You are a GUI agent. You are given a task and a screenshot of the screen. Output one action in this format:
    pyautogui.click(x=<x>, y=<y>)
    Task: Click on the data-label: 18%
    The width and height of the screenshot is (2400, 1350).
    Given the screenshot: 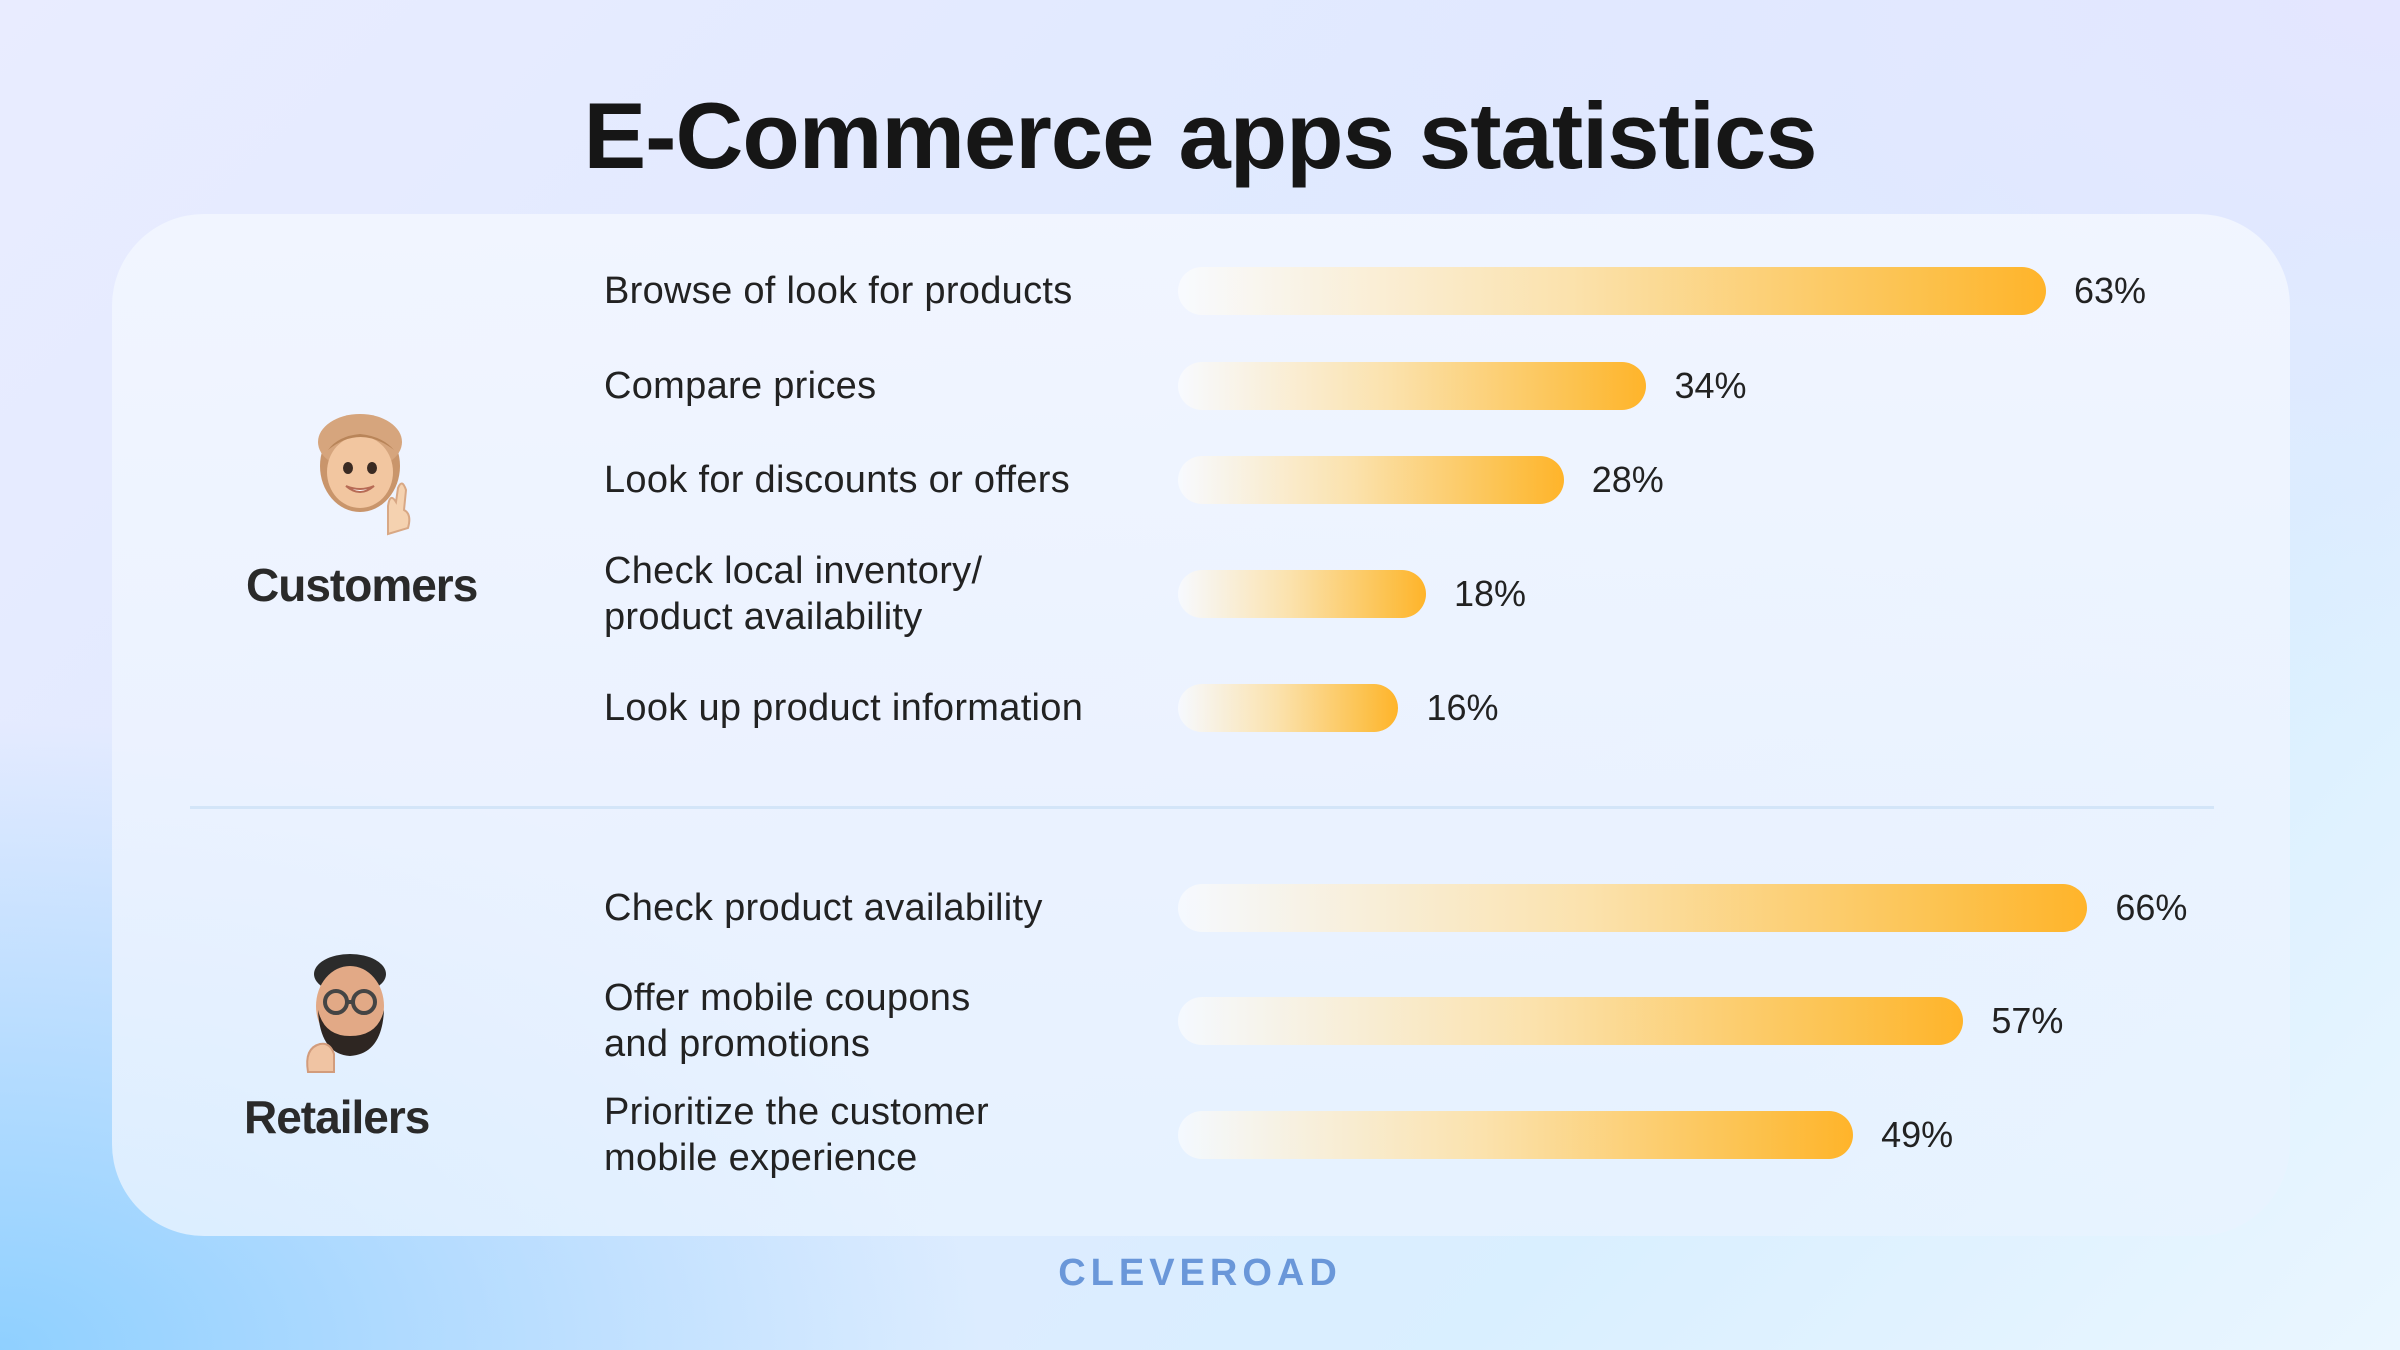 What is the action you would take?
    pyautogui.click(x=1490, y=593)
    